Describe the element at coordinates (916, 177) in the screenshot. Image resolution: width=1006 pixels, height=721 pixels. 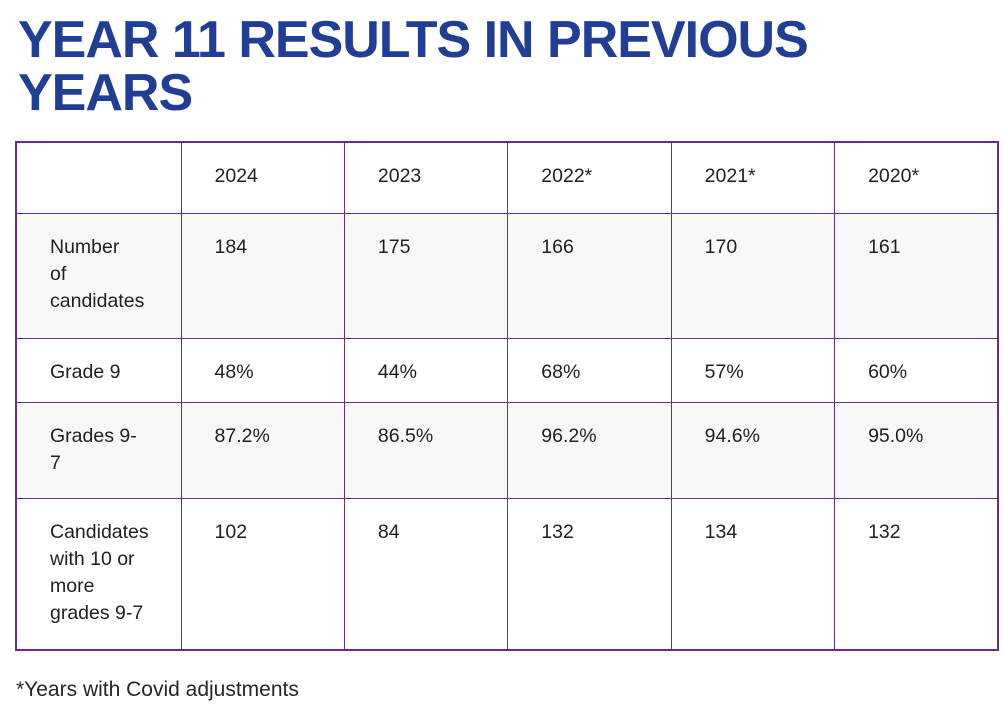
I see `table-header-cell-2020: 2020*` at that location.